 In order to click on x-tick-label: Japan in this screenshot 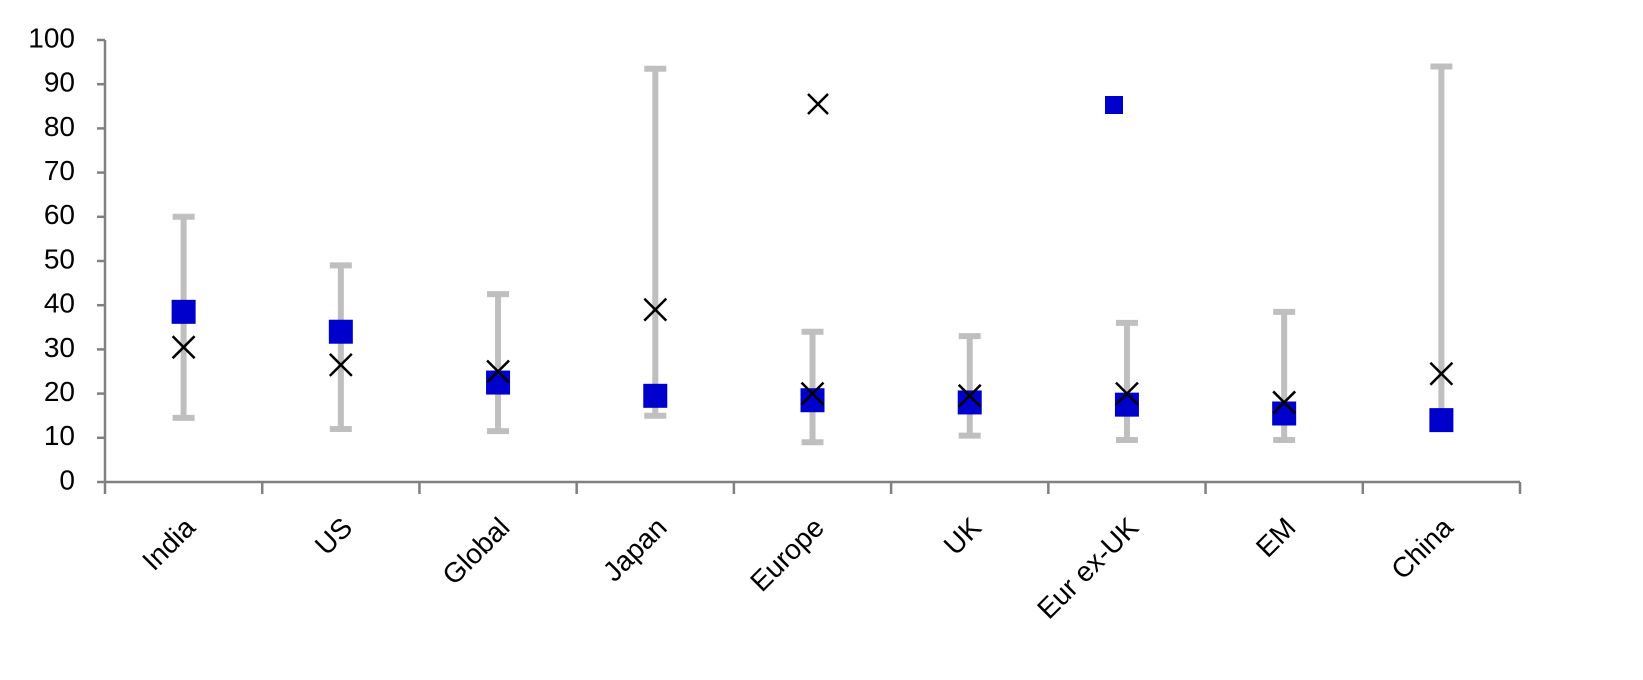, I will do `click(635, 550)`.